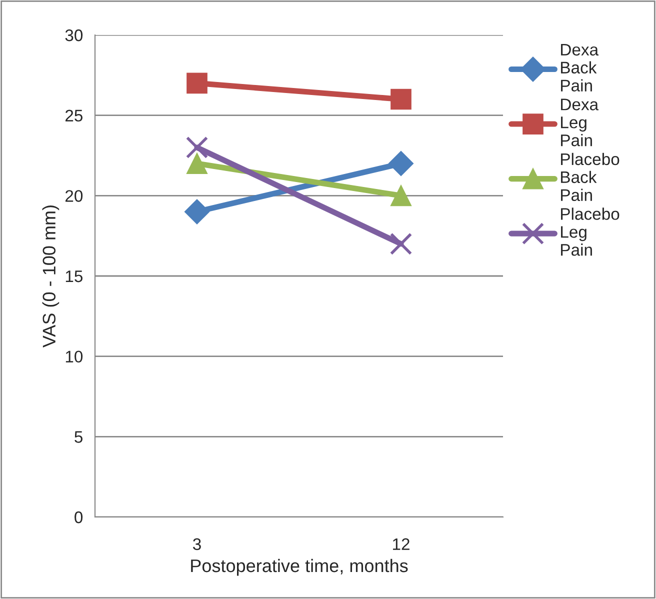 Image resolution: width=656 pixels, height=599 pixels. I want to click on legend-label: Dexa Back Pain, so click(580, 68).